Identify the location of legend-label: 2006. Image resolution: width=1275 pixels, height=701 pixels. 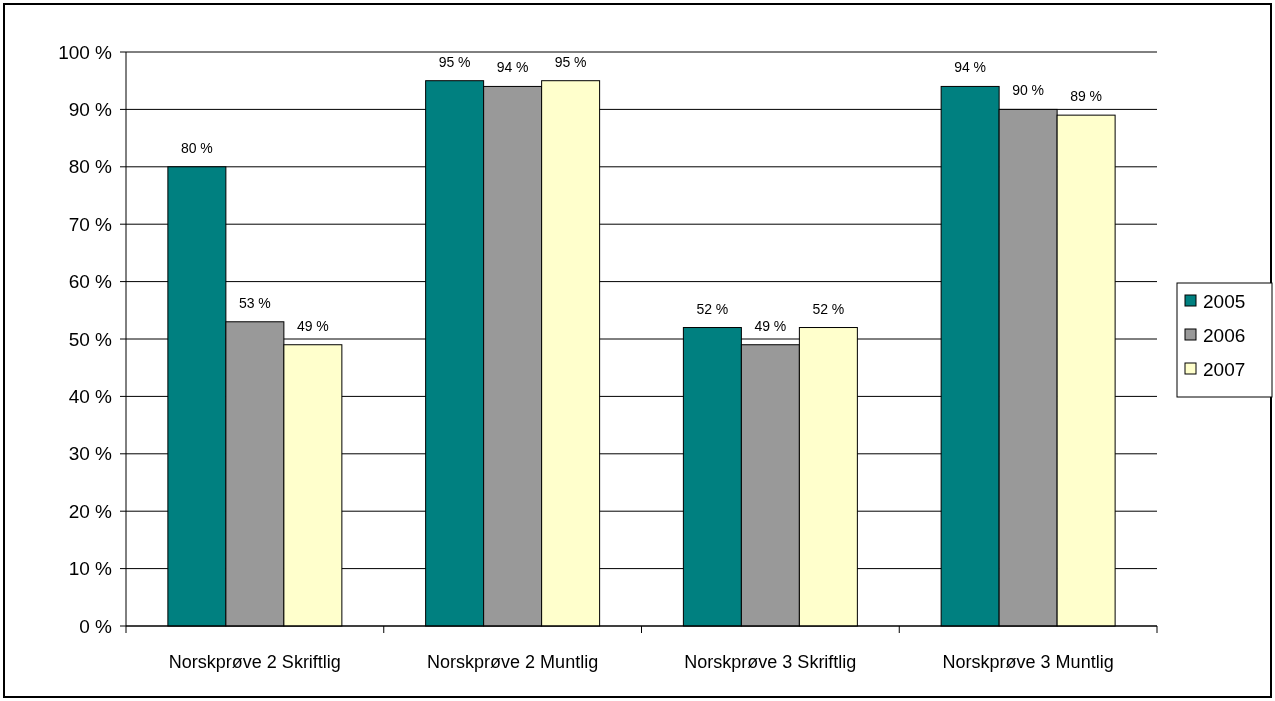
(1224, 335).